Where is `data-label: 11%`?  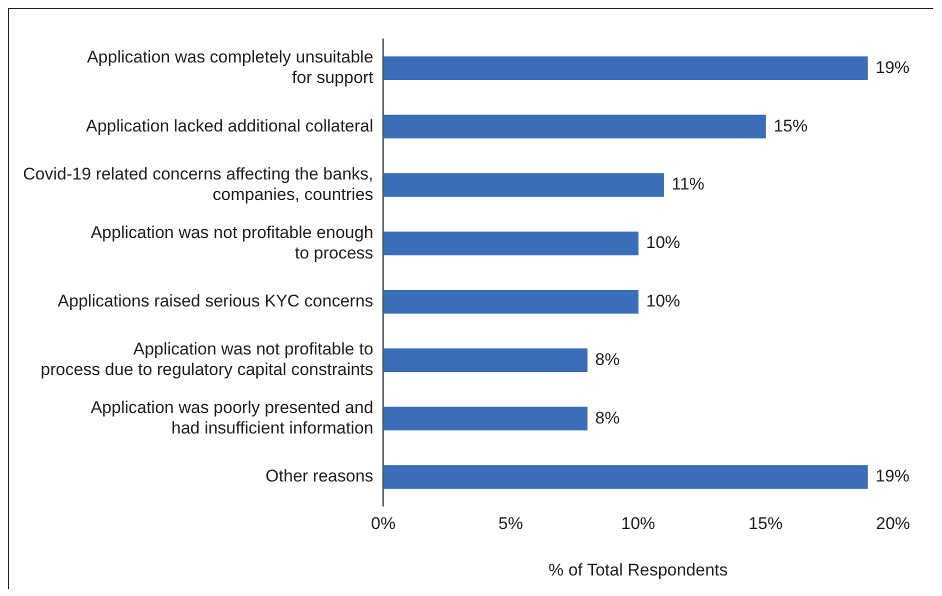 data-label: 11% is located at coordinates (688, 184).